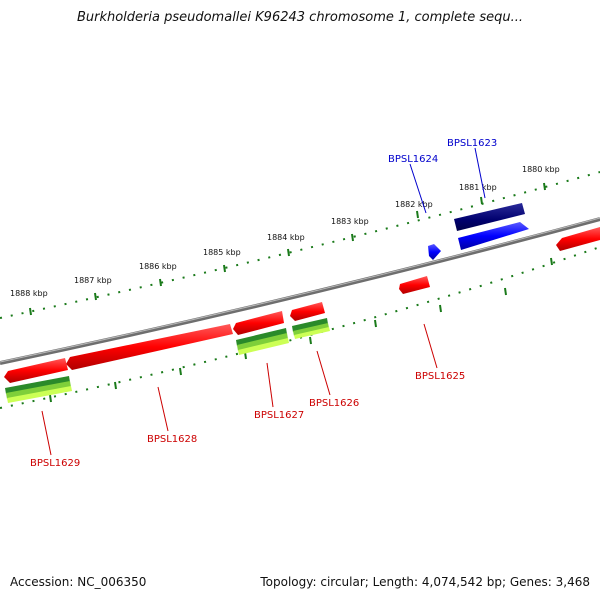 The image size is (600, 600). I want to click on gene-bpsl1623-navy, so click(489, 217).